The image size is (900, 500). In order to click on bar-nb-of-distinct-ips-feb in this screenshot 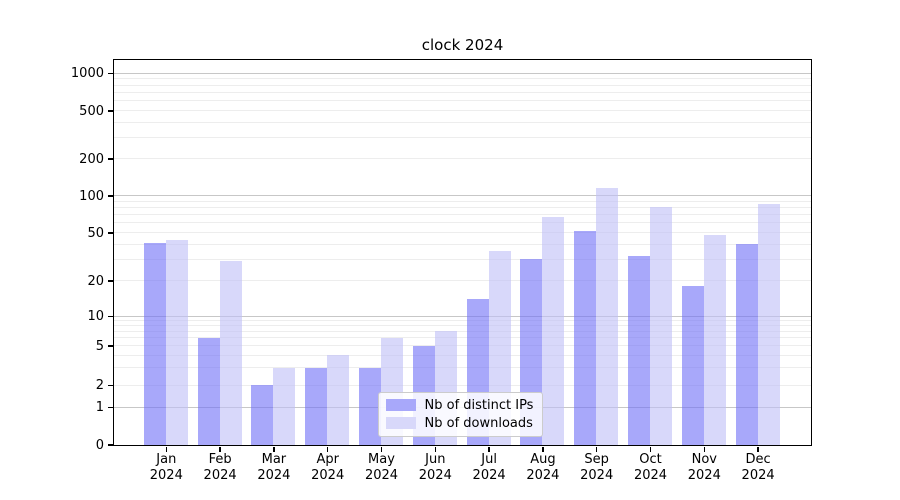, I will do `click(208, 391)`.